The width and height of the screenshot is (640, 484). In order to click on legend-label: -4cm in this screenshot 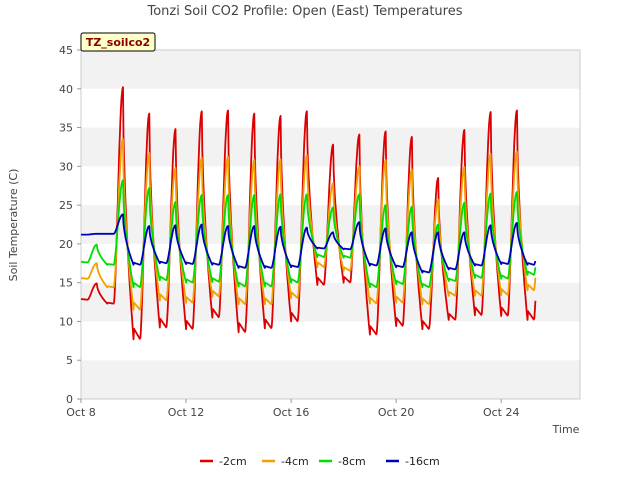, I will do `click(295, 461)`.